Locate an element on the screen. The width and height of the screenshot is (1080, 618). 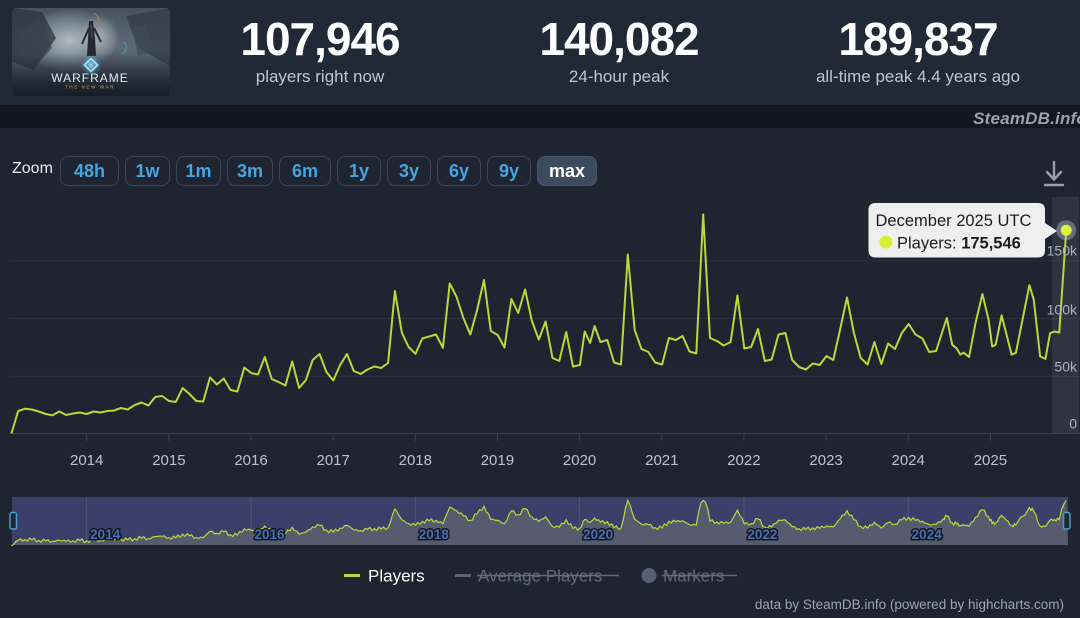
svg-text: December 2025 UTC is located at coordinates (954, 221).